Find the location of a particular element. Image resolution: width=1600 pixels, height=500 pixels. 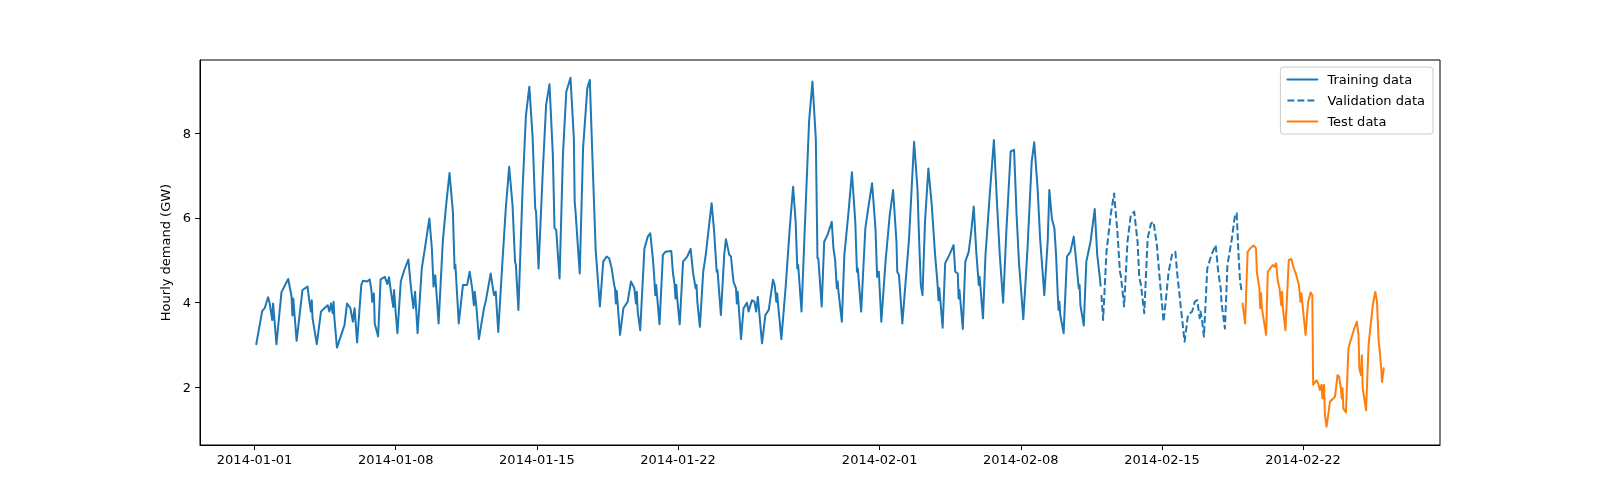

legend-label: Validation data is located at coordinates (1376, 100).